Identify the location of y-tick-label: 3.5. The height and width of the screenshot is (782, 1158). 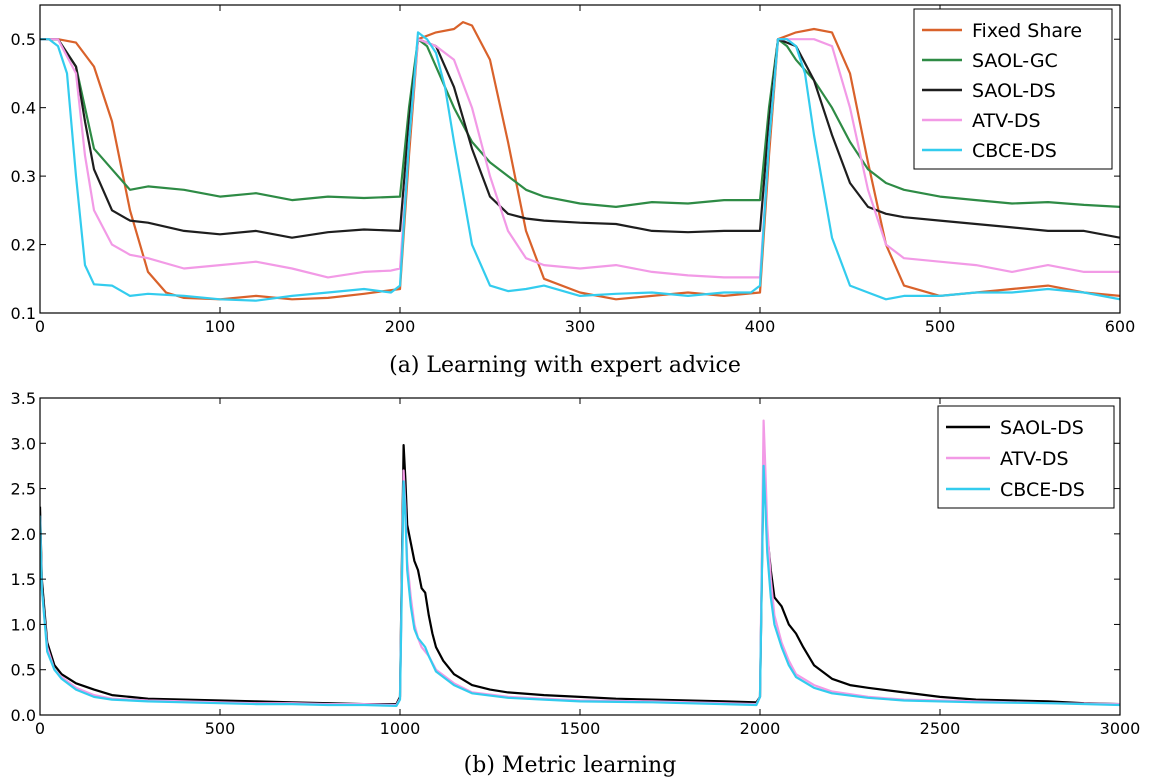
(23, 398).